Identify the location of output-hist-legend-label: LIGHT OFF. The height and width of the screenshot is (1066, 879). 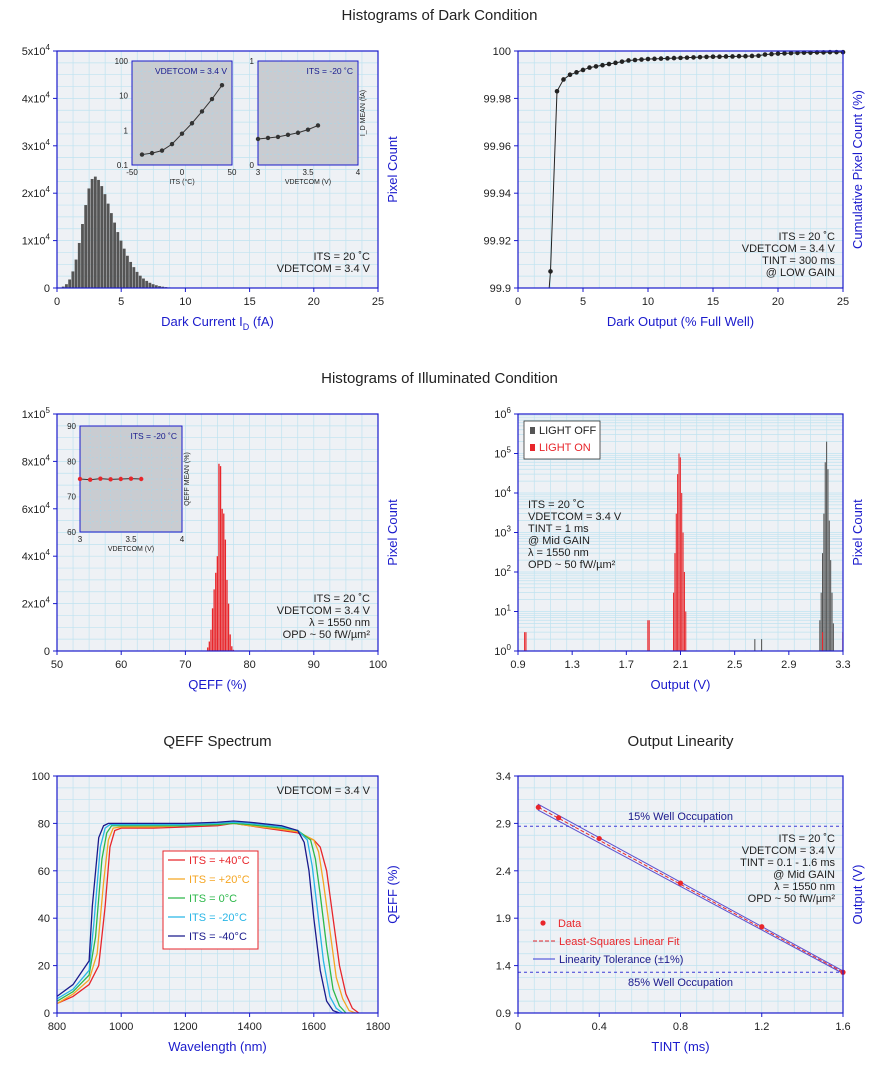
(568, 431).